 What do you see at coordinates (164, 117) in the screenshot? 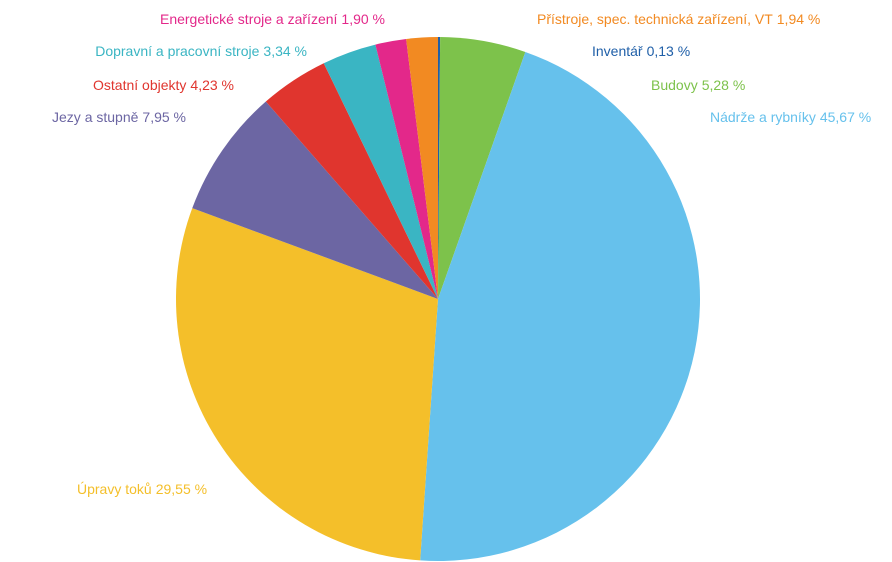
I see `value-label: 7,95 %` at bounding box center [164, 117].